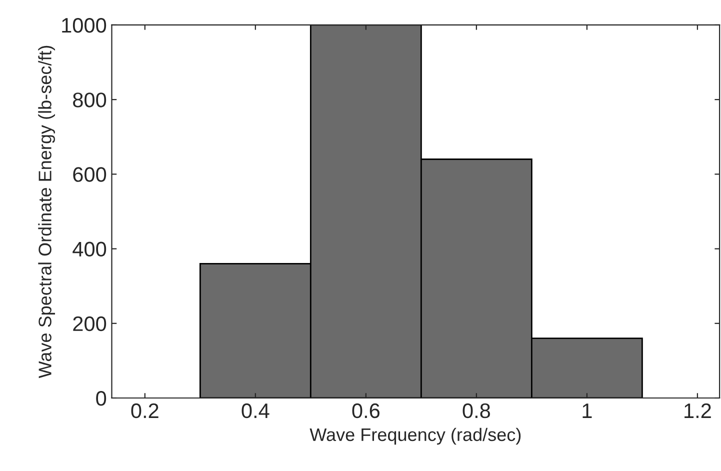 This screenshot has height=471, width=721. I want to click on y-axis-title: Wave Spectral Ordinate Energy (lb-sec/ft), so click(46, 212).